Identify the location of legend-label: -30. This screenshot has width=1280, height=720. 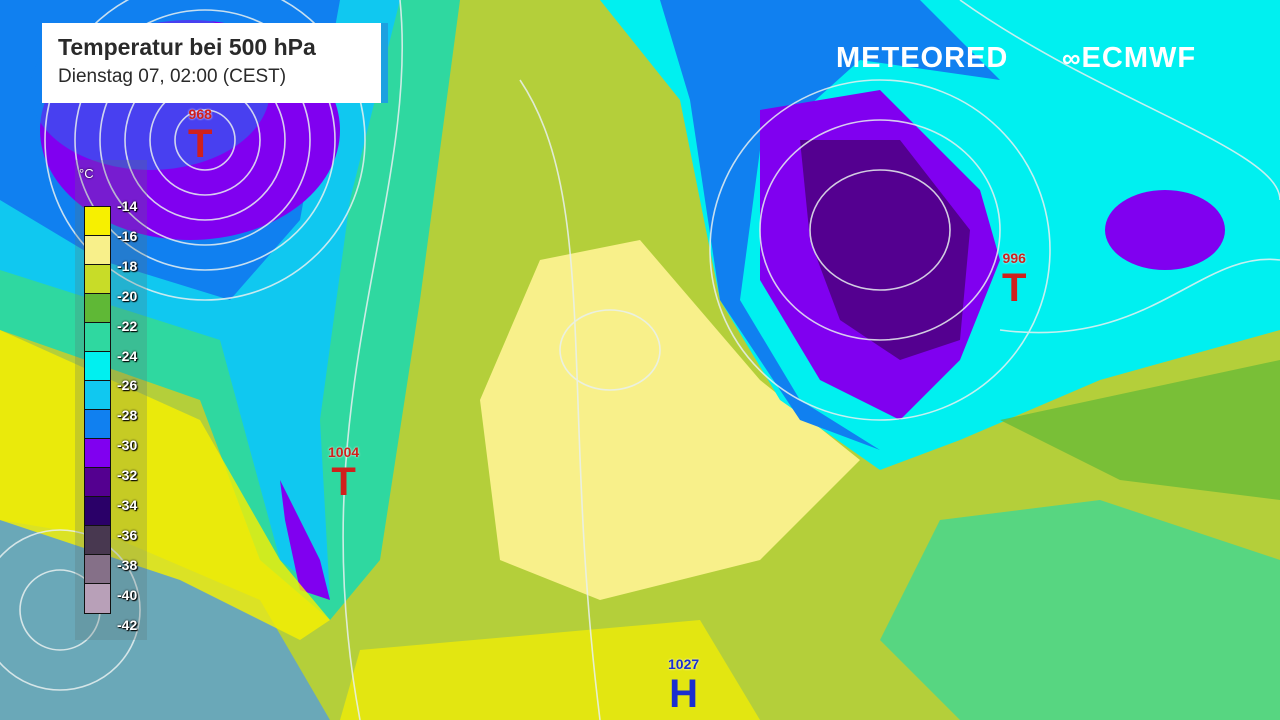
(127, 445).